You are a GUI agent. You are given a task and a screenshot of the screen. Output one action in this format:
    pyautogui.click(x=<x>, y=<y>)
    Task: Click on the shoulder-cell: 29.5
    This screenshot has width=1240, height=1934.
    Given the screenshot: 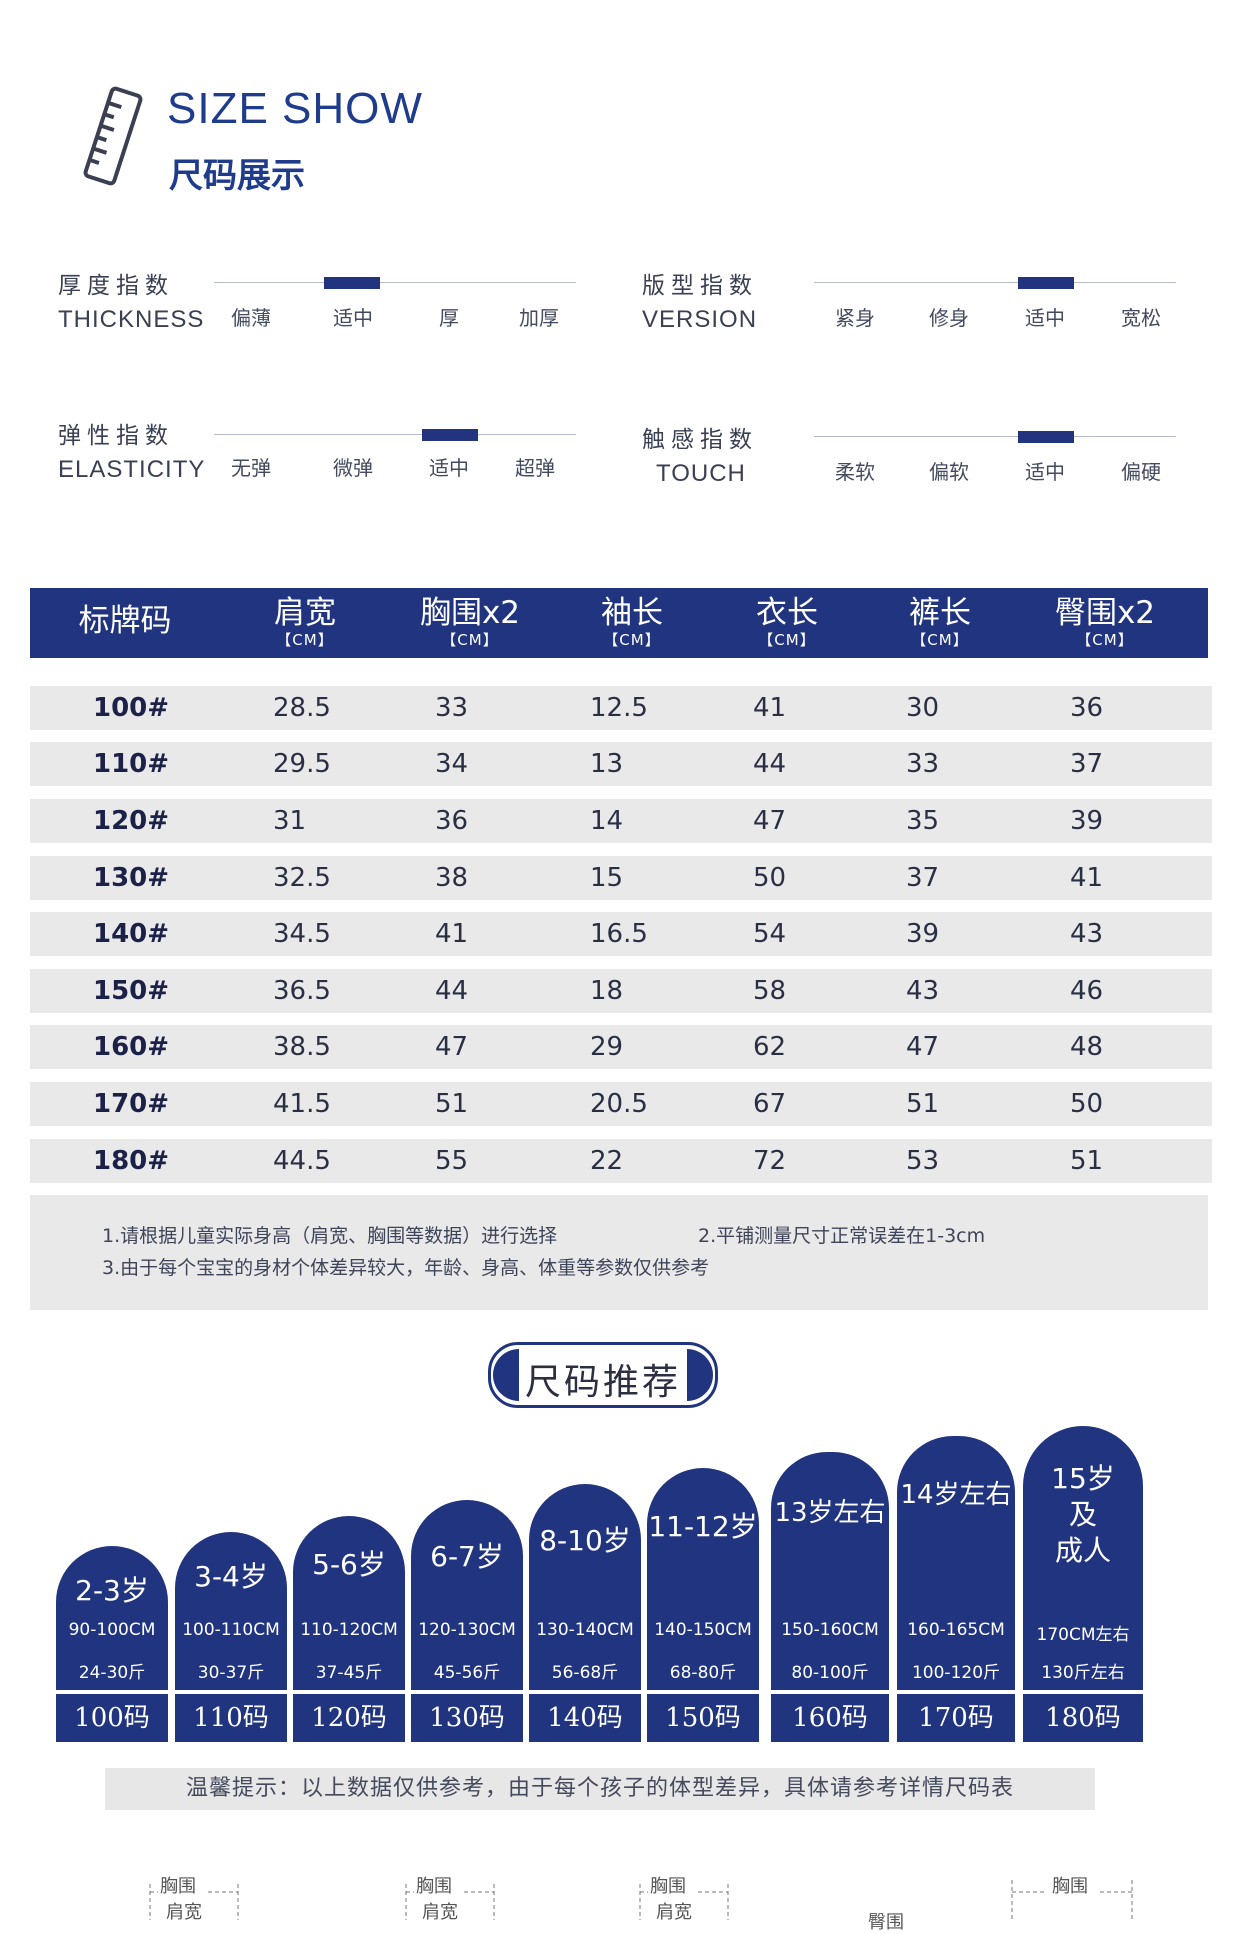 What is the action you would take?
    pyautogui.click(x=302, y=764)
    